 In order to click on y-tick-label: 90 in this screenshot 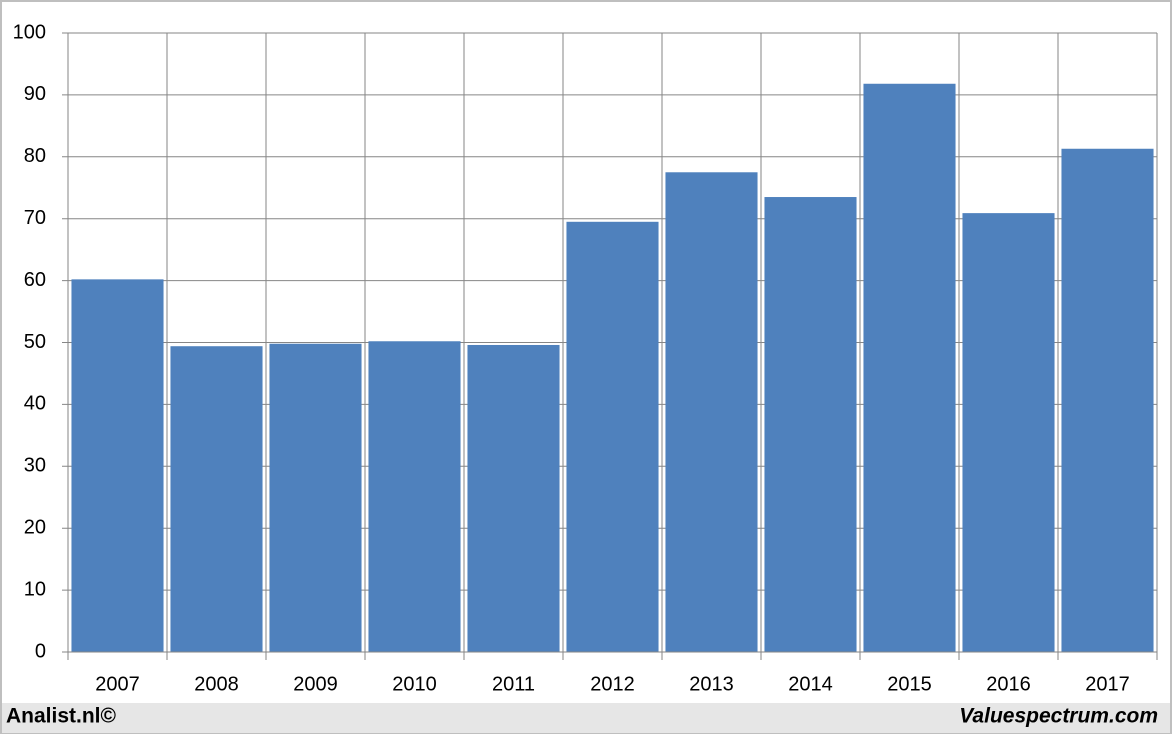, I will do `click(35, 94)`.